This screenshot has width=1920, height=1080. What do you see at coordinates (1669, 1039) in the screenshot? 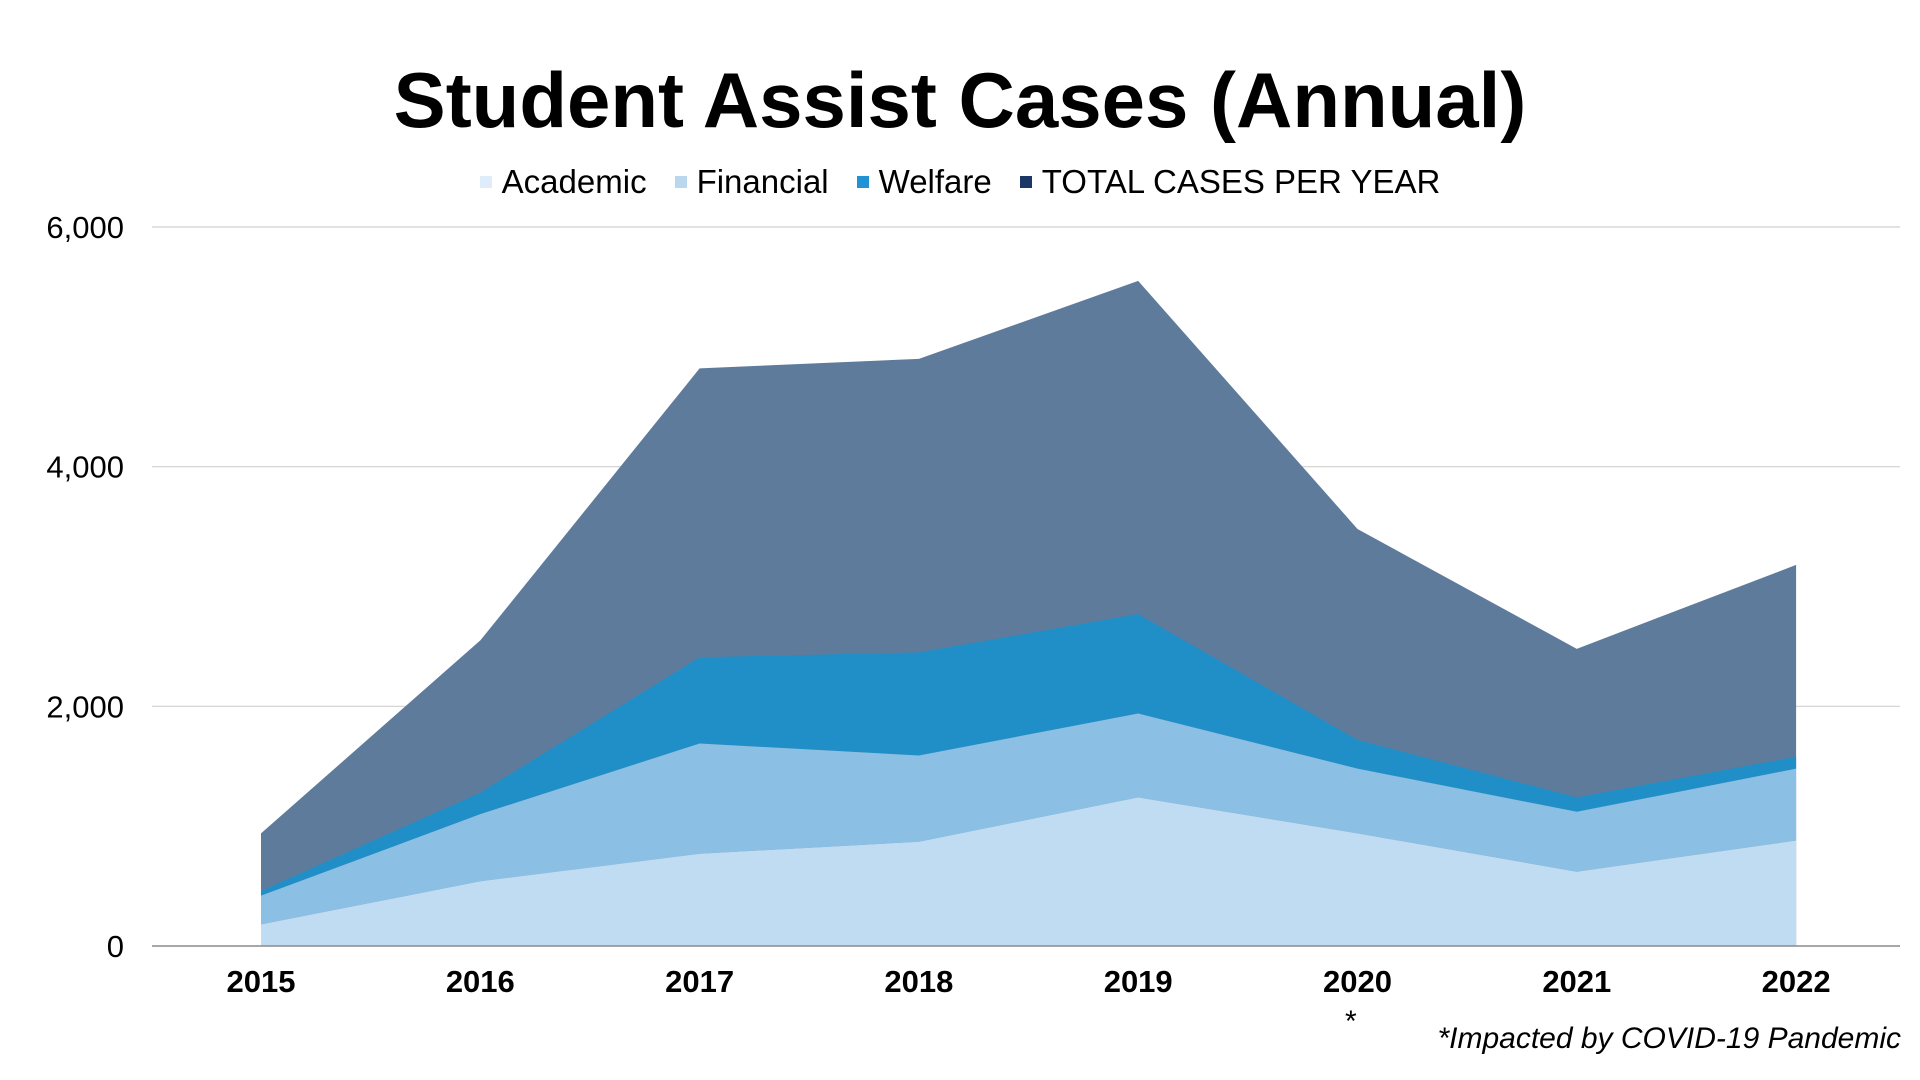
I see `footnote-text: *Impacted by COVID-19 Pandemic` at bounding box center [1669, 1039].